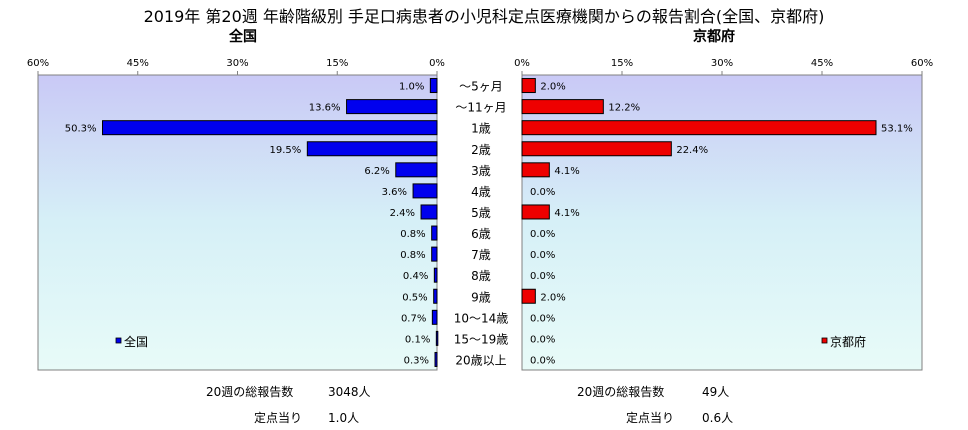  What do you see at coordinates (237, 63) in the screenshot?
I see `national-tick-label: 30%` at bounding box center [237, 63].